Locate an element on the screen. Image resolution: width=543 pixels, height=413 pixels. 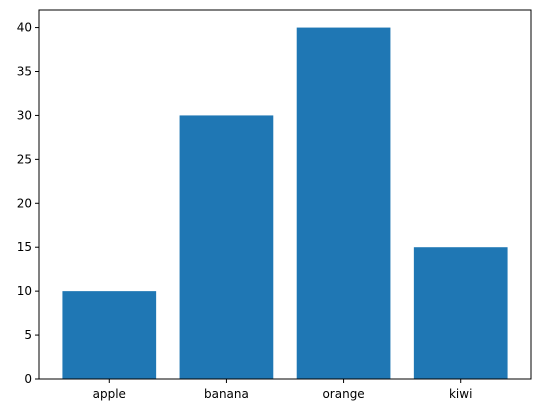
y-tick-label: 25 is located at coordinates (24, 159).